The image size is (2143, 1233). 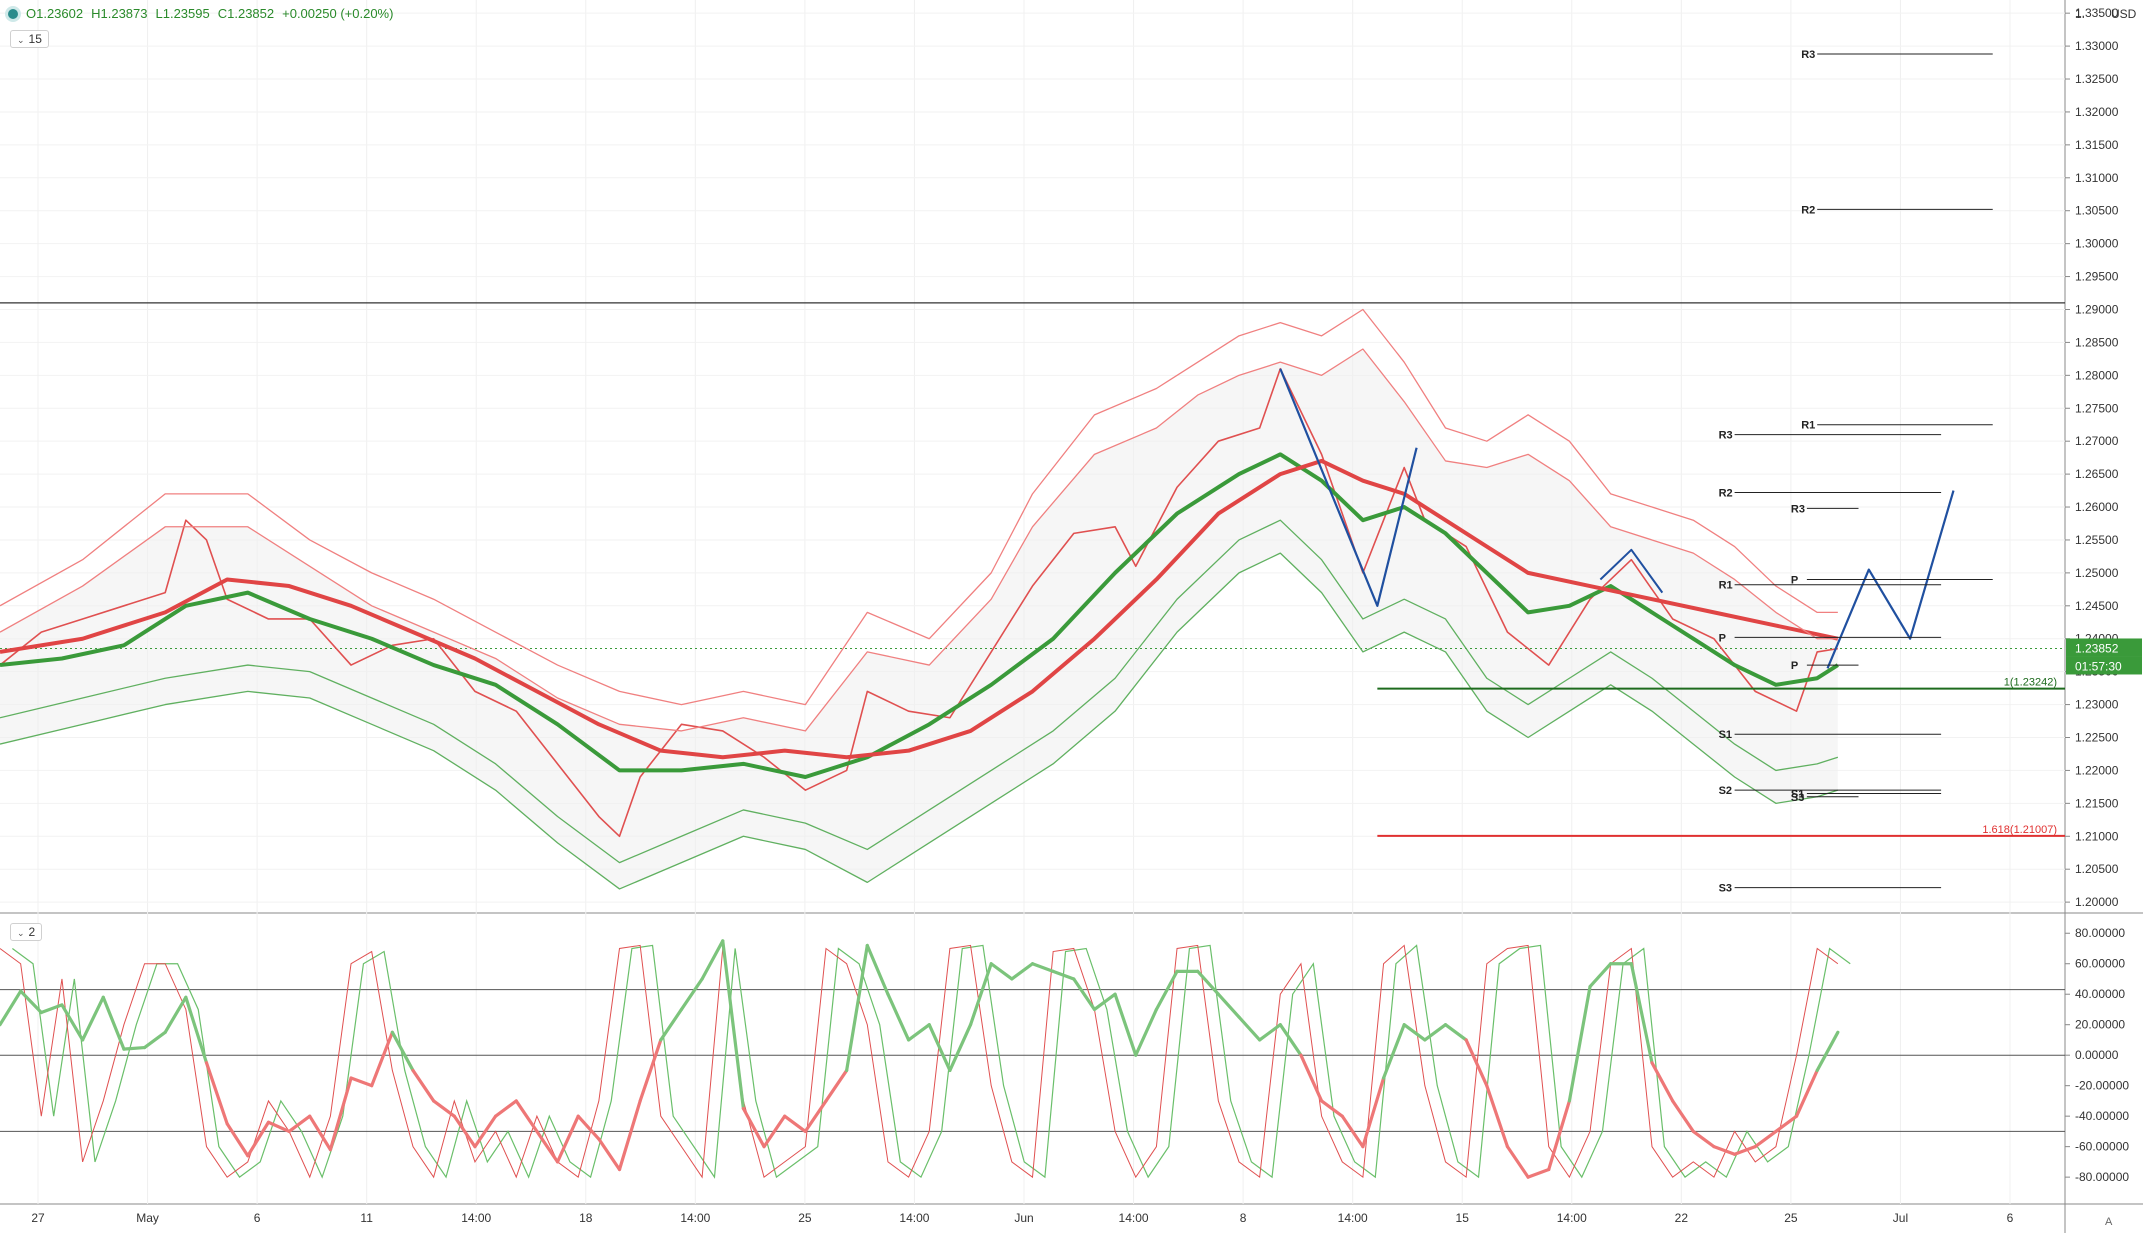 What do you see at coordinates (2100, 1025) in the screenshot?
I see `osc-axis-label: 20.00000` at bounding box center [2100, 1025].